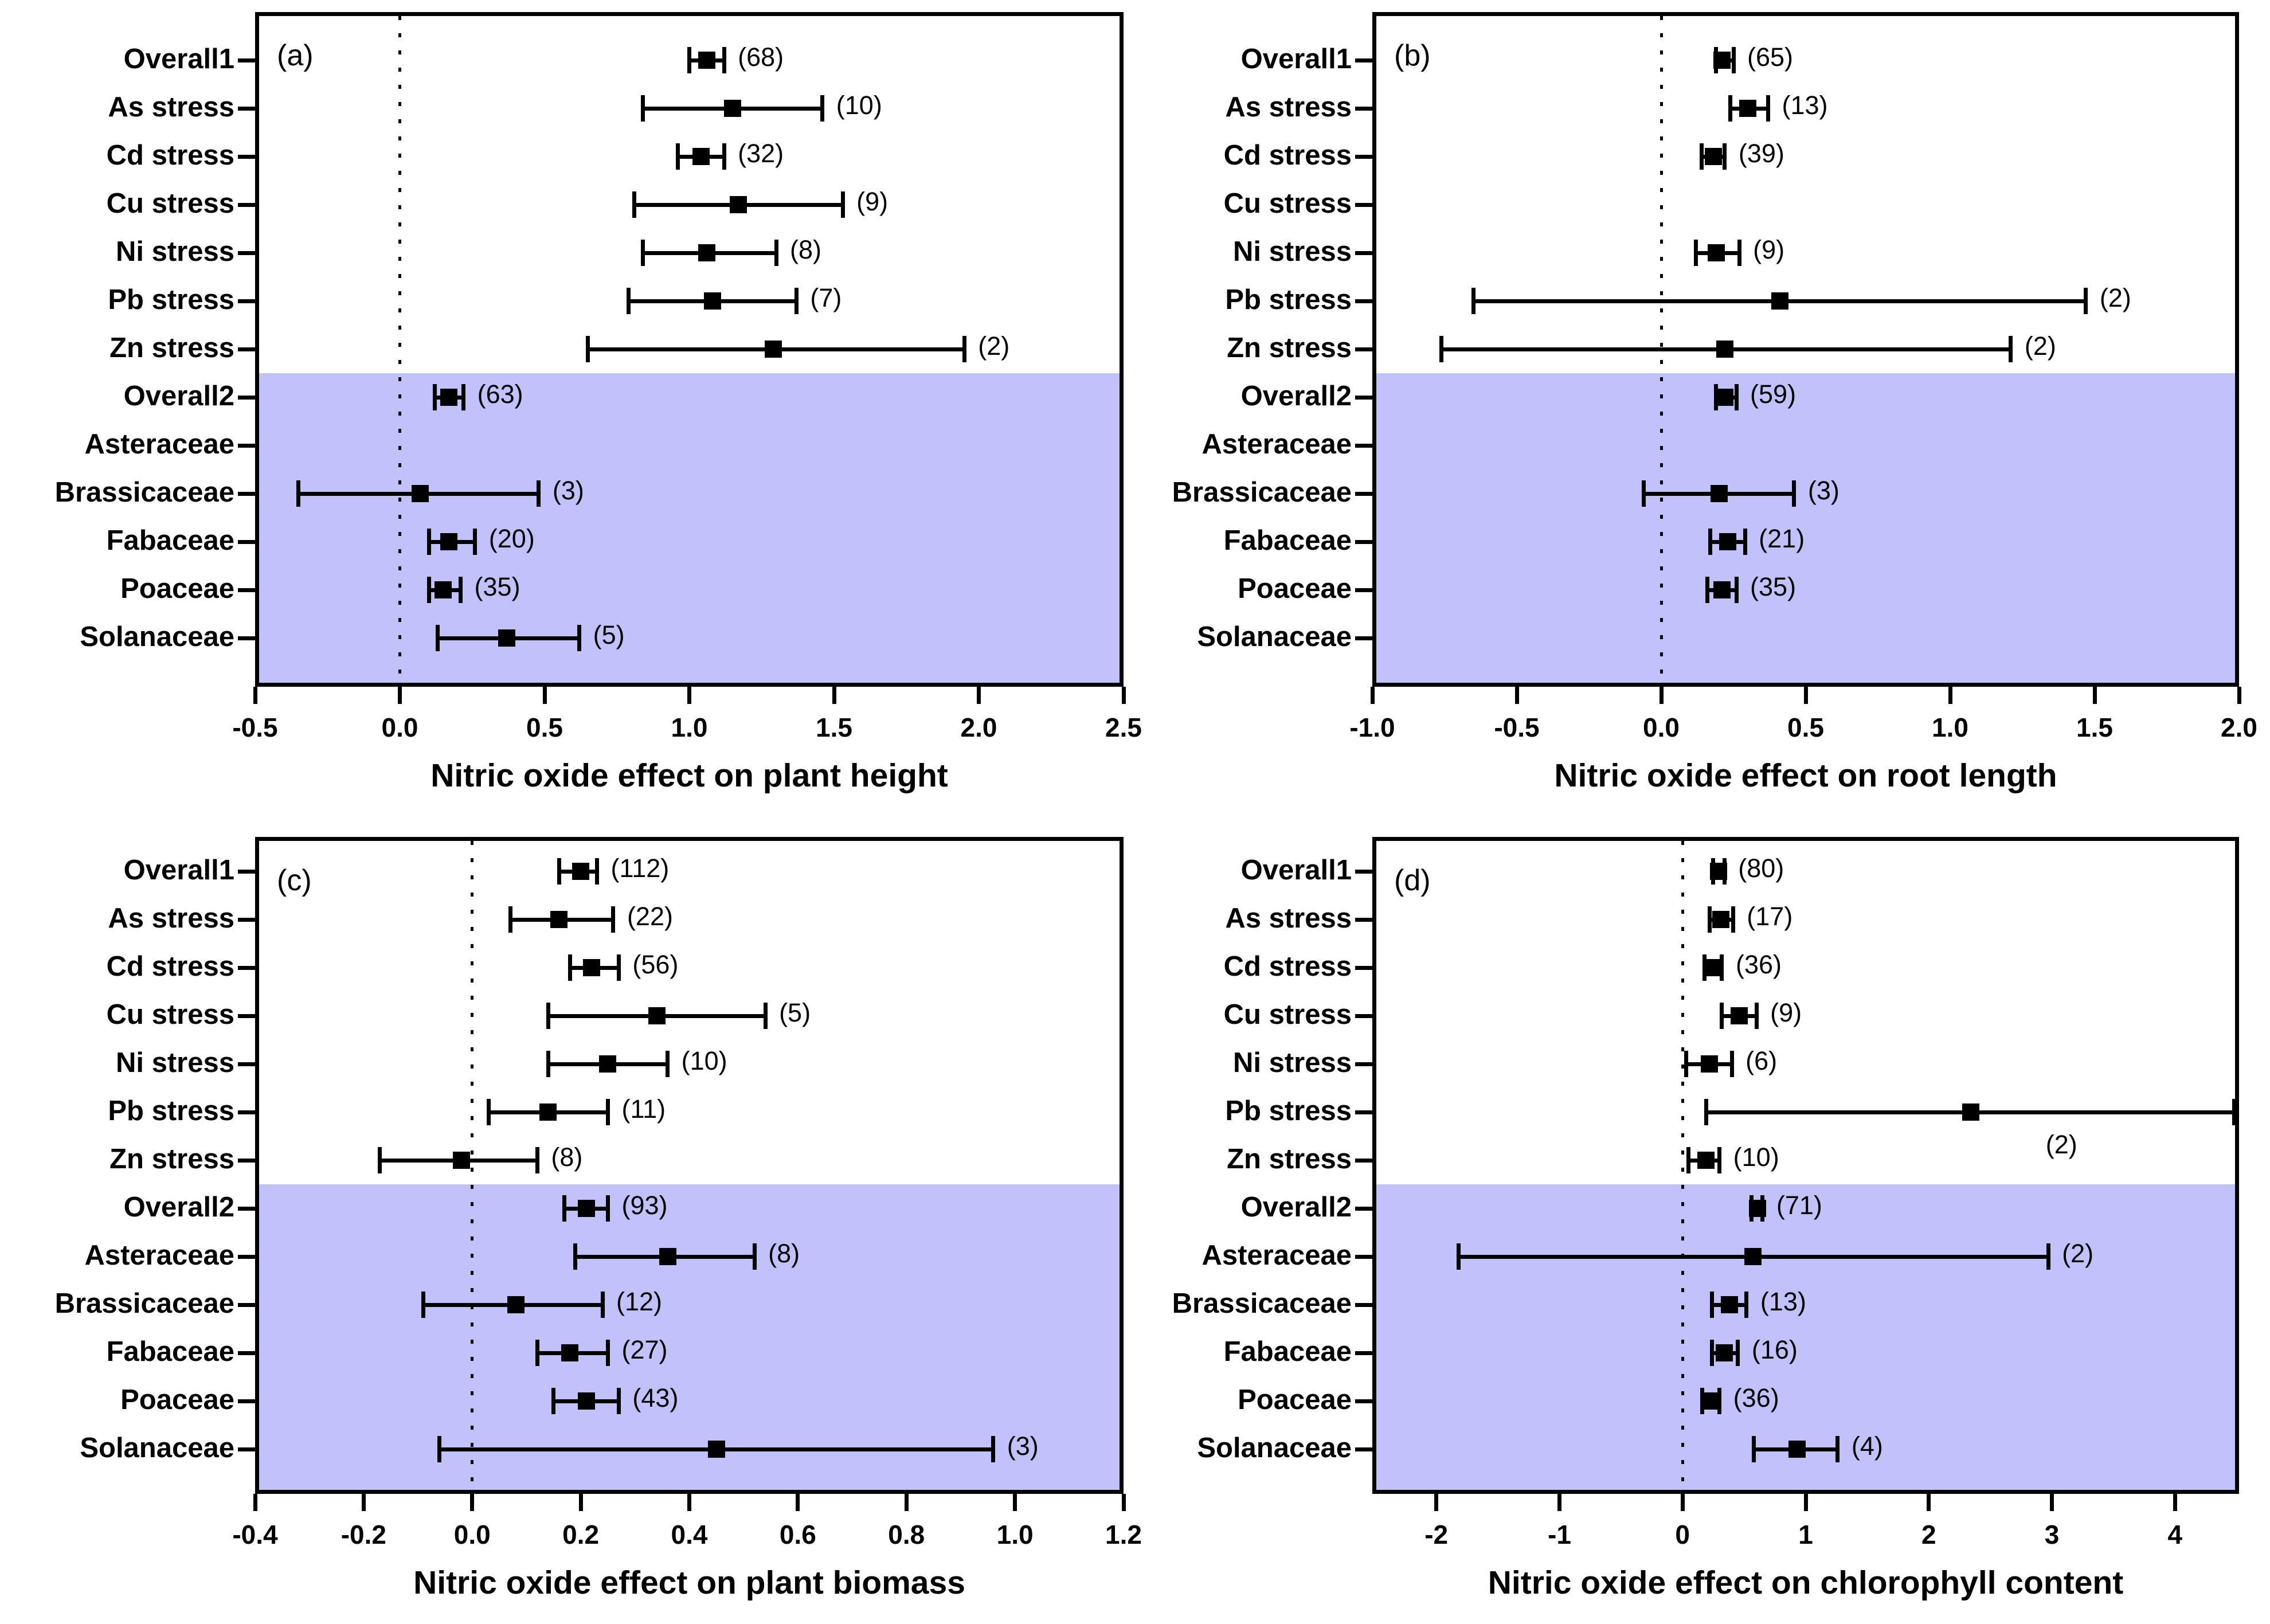  Describe the element at coordinates (906, 1534) in the screenshot. I see `x-axis-tick-label: 0.8` at that location.